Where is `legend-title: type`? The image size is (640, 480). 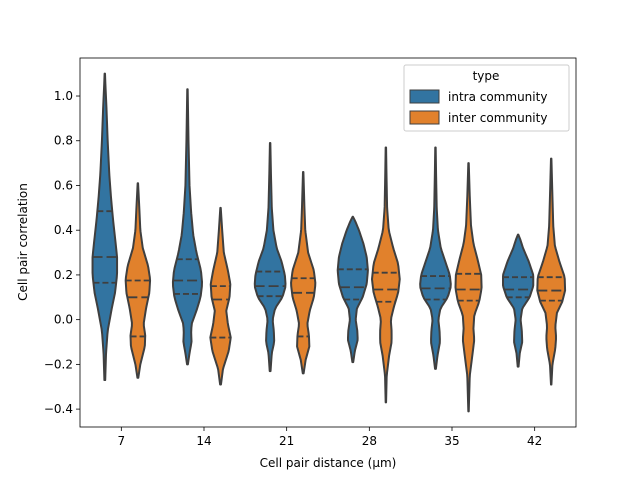
legend-title: type is located at coordinates (486, 76).